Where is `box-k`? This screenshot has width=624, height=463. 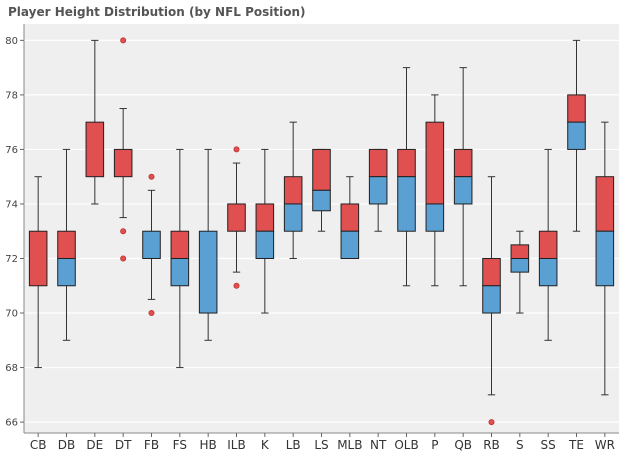
box-k is located at coordinates (265, 231).